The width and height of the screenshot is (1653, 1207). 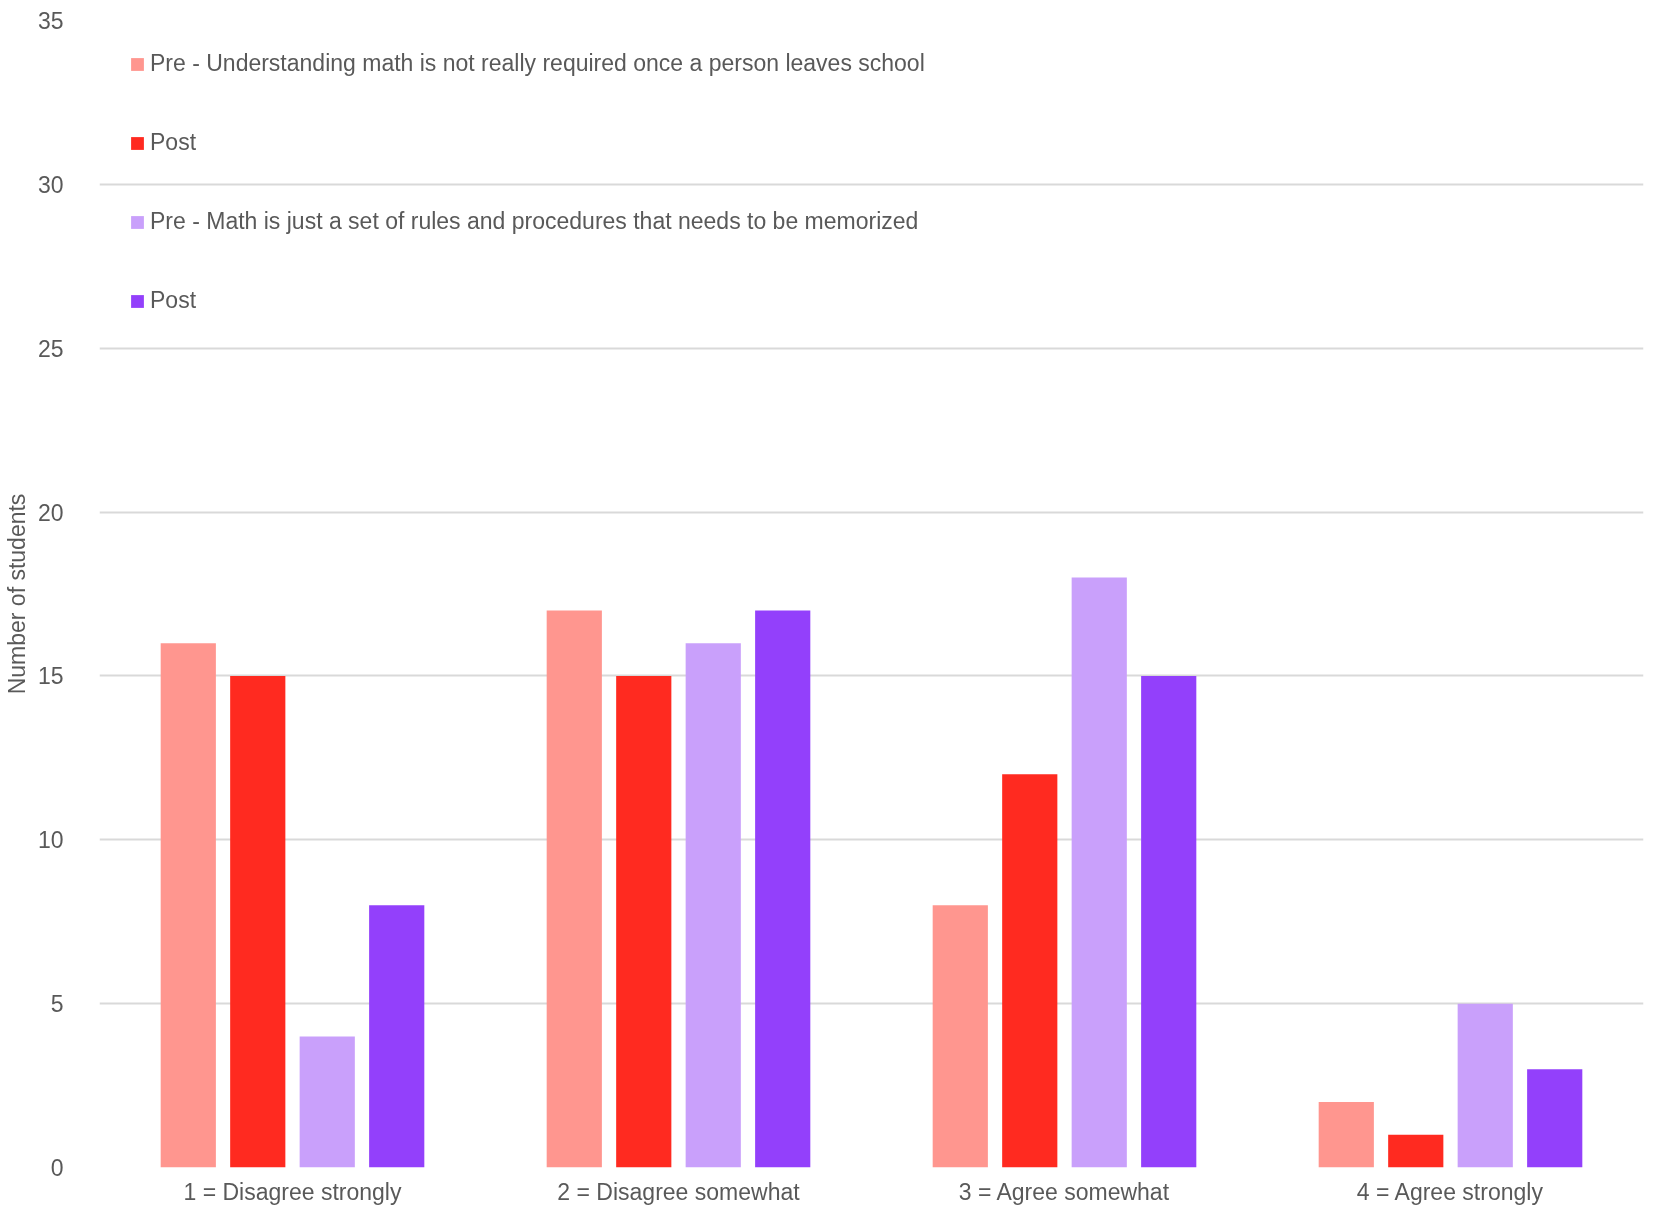 I want to click on y-tick-label: 30, so click(x=50, y=184).